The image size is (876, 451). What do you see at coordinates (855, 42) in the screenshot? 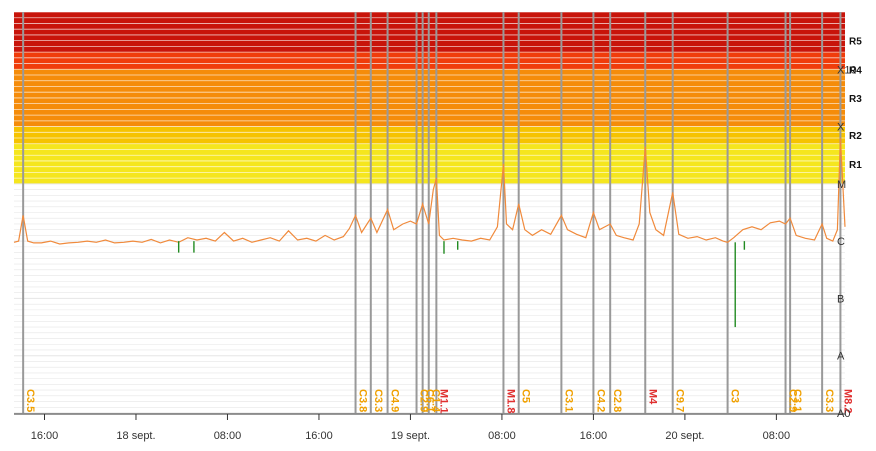
I see `radio-blackout-label: R5` at bounding box center [855, 42].